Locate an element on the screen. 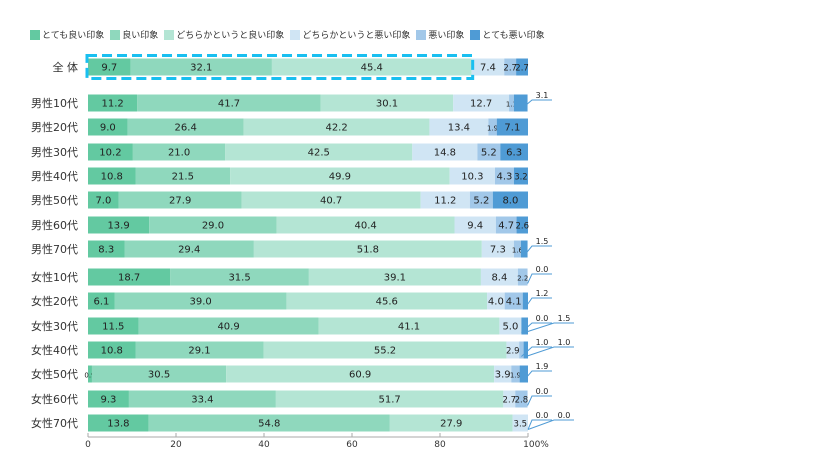 The height and width of the screenshot is (461, 814). data-label: 1.6 is located at coordinates (518, 251).